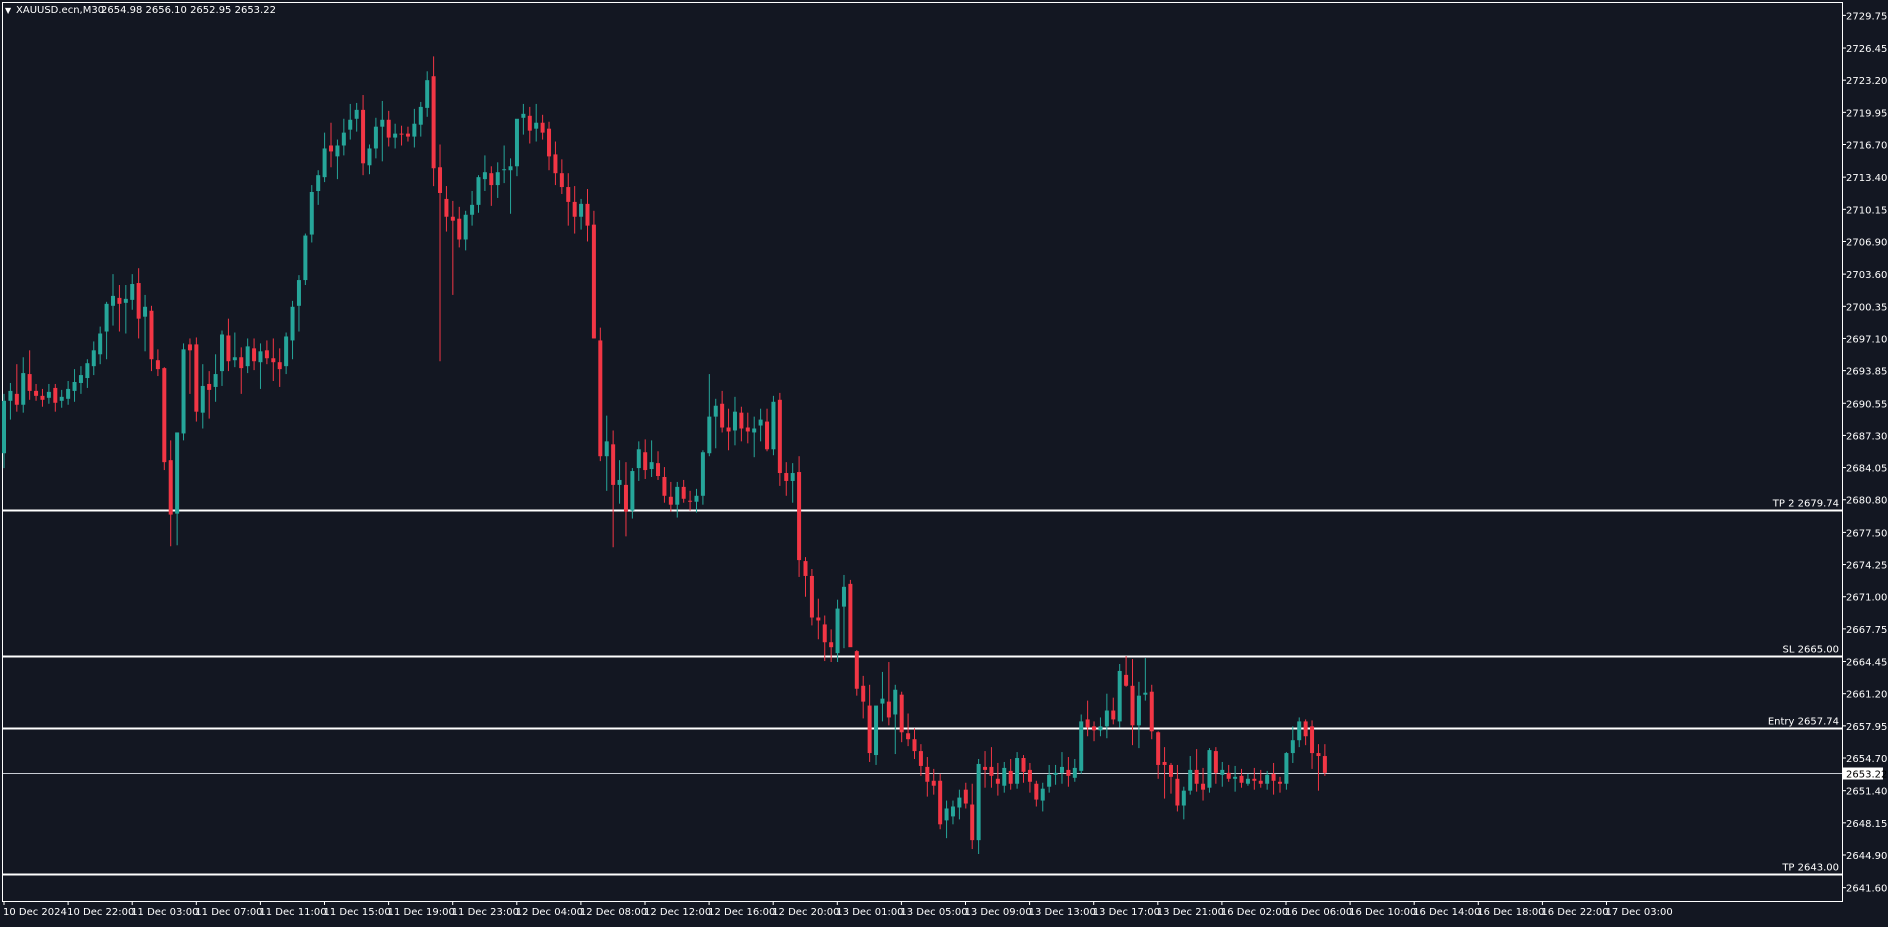  What do you see at coordinates (1866, 566) in the screenshot?
I see `price-tick-label: 2674.25` at bounding box center [1866, 566].